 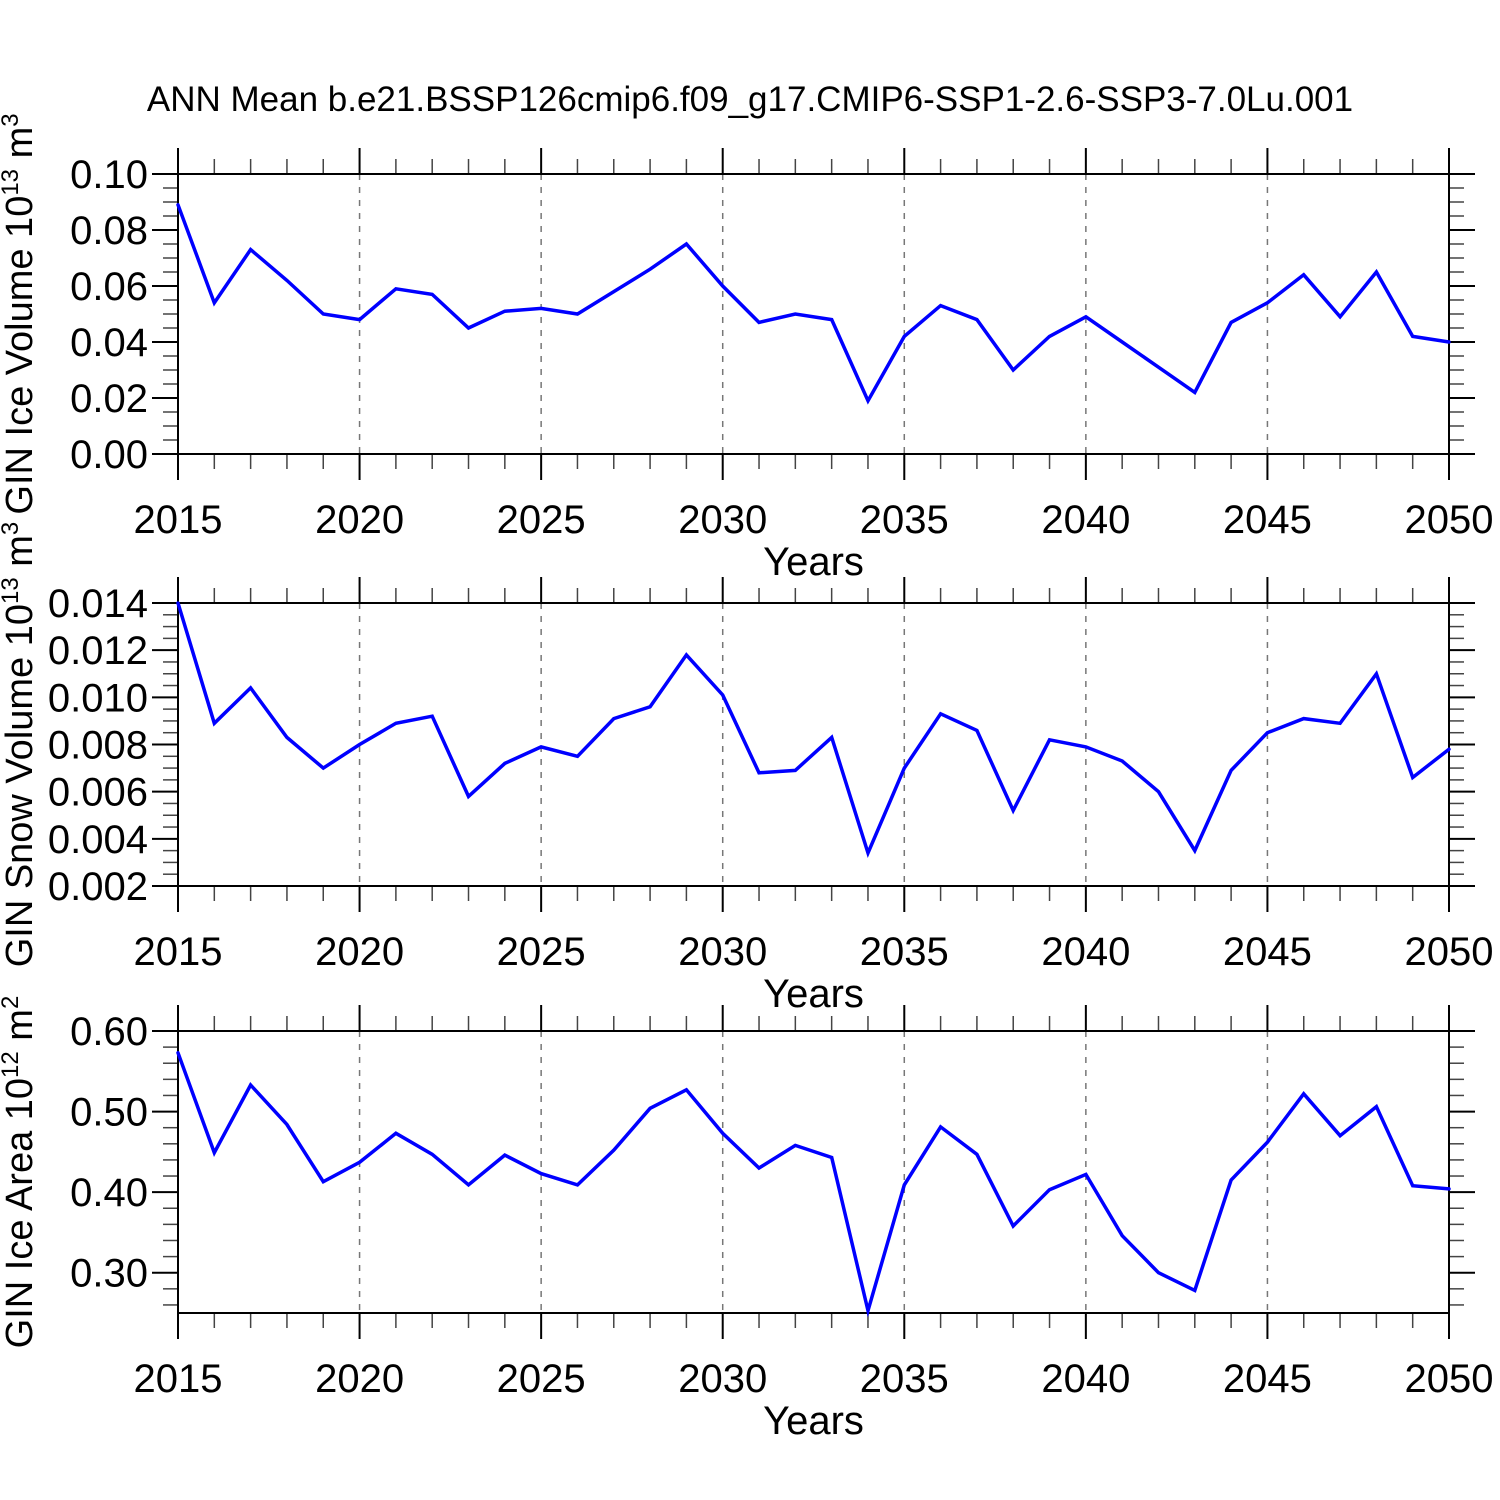 What do you see at coordinates (98, 887) in the screenshot?
I see `y-tick-label: 0.002` at bounding box center [98, 887].